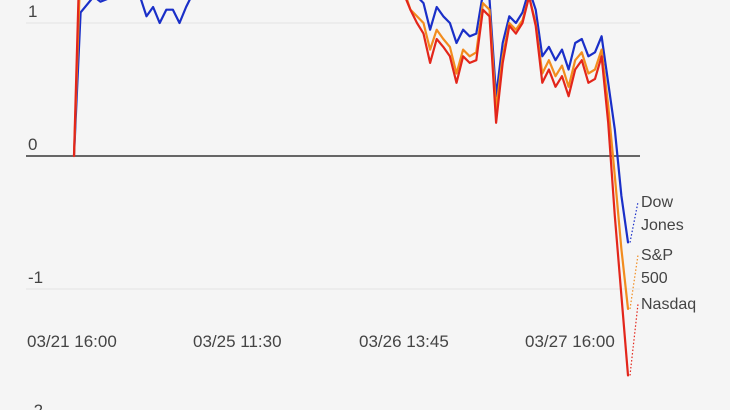 This screenshot has height=410, width=730. What do you see at coordinates (662, 214) in the screenshot?
I see `legend-label-dow-jones: Dow Jones` at bounding box center [662, 214].